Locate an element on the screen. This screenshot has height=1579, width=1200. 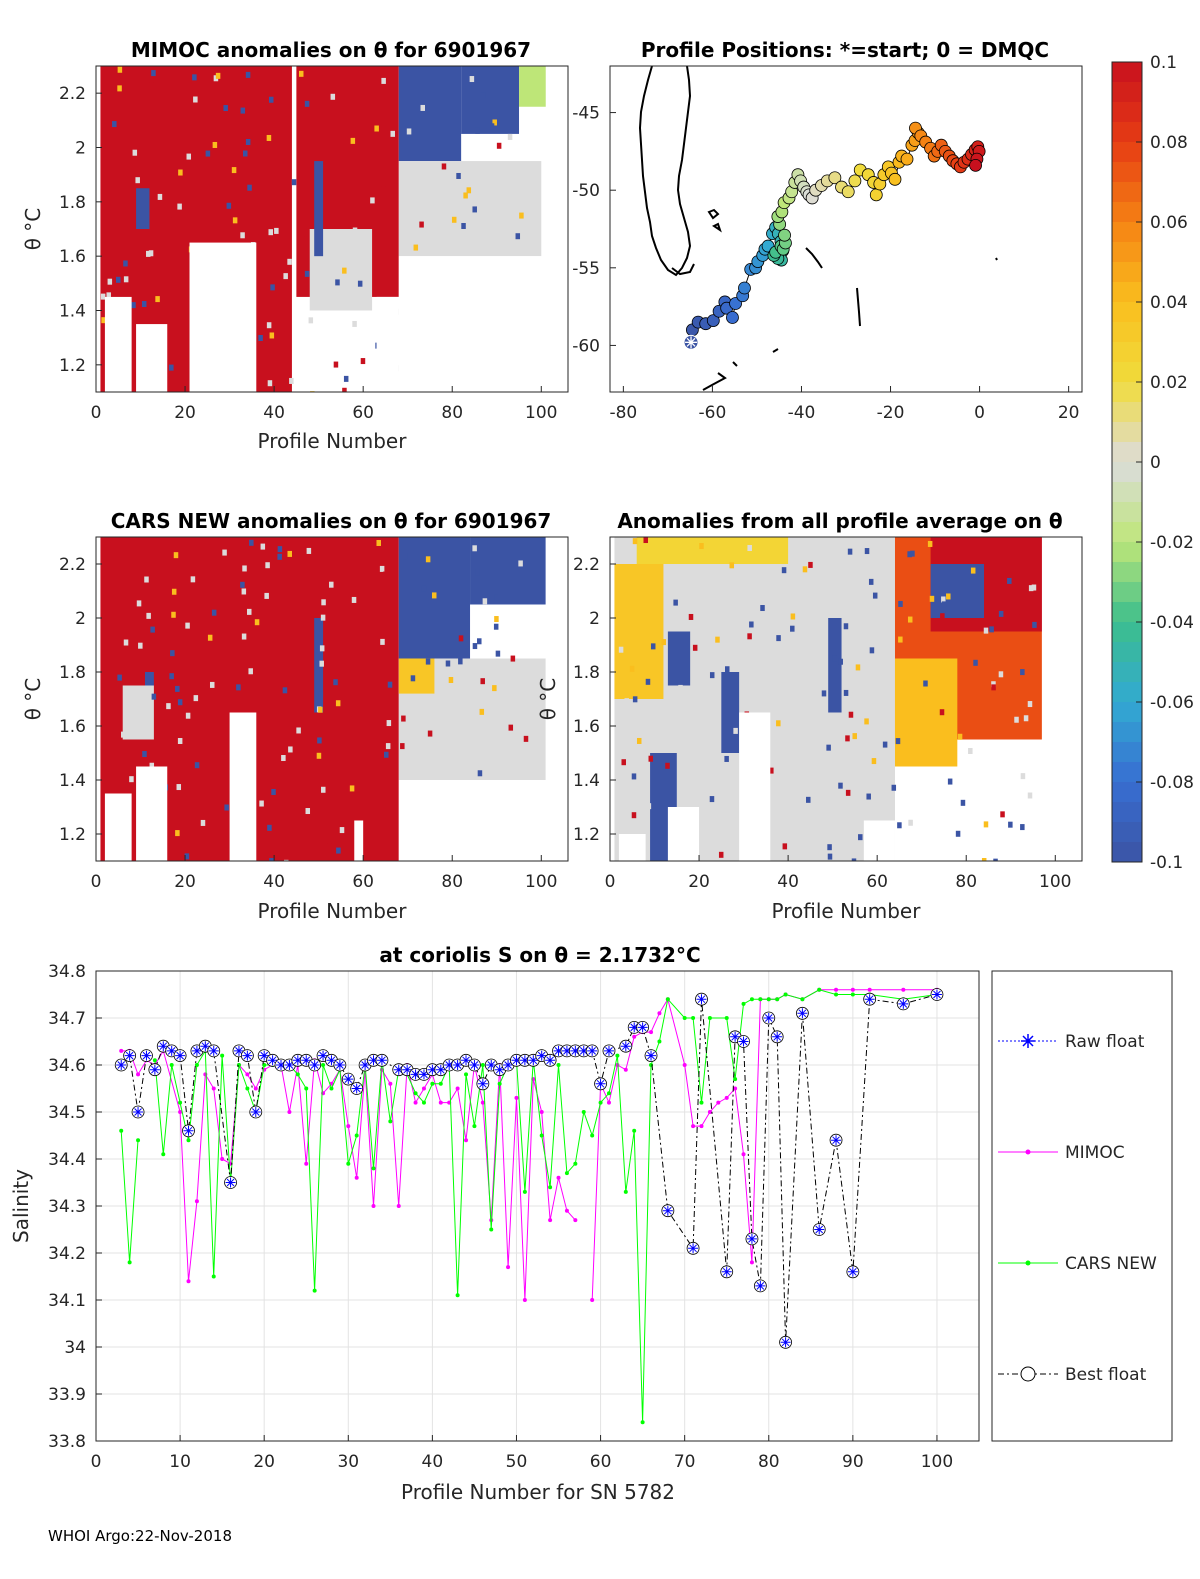
legend-best-float-marker is located at coordinates (1028, 1374).